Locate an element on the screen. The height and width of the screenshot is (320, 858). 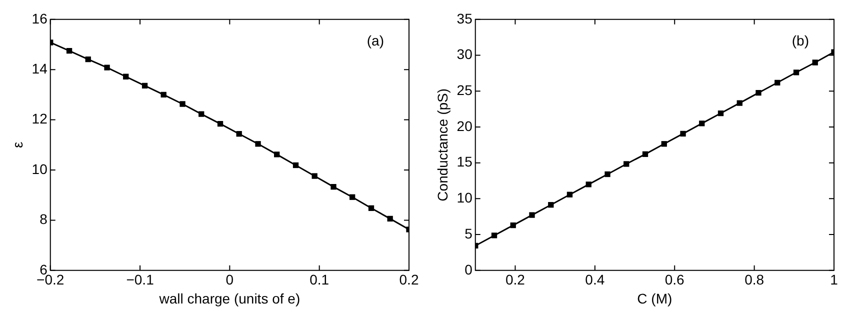
x-tick-label: −0.1 is located at coordinates (140, 280).